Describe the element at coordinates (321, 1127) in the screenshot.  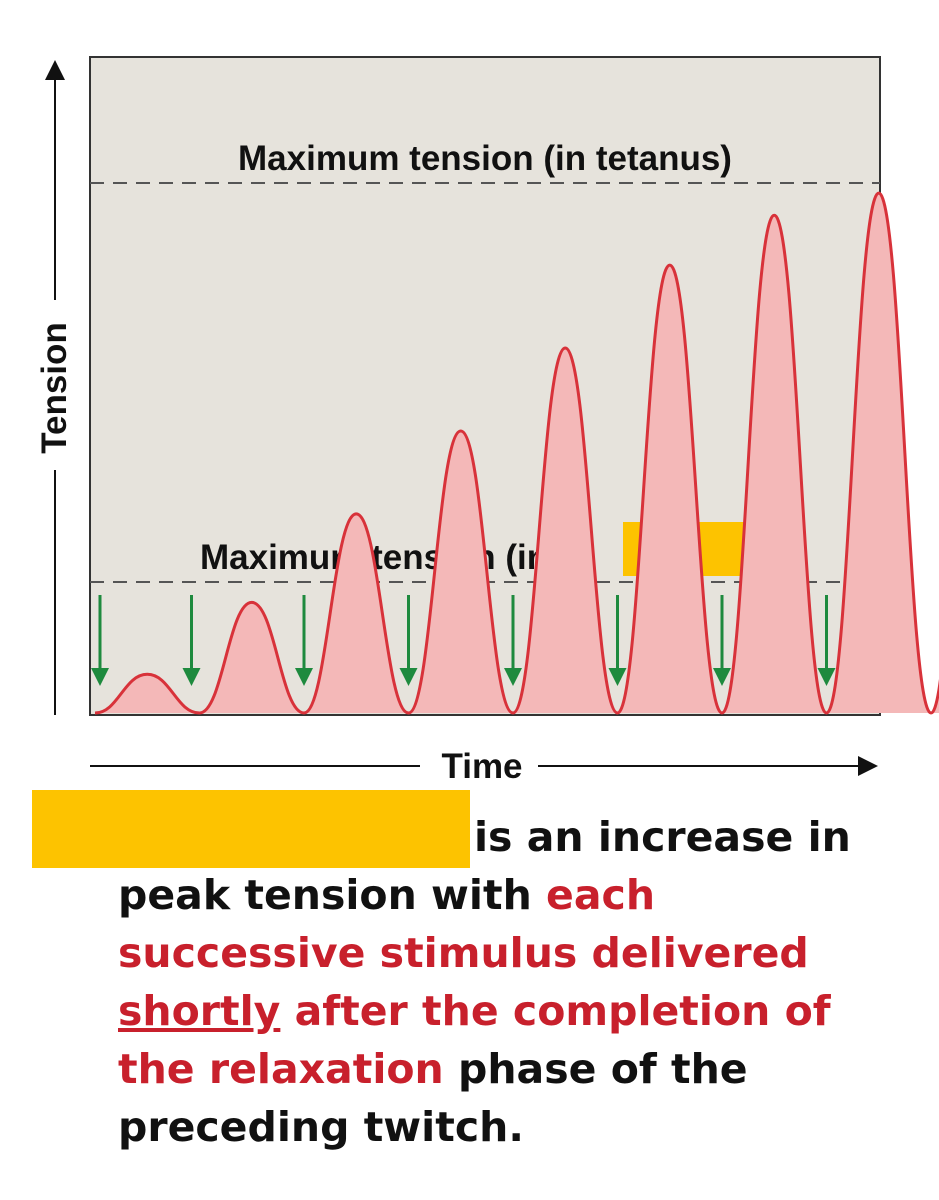
I see `caption-line-6: preceding twitch.` at that location.